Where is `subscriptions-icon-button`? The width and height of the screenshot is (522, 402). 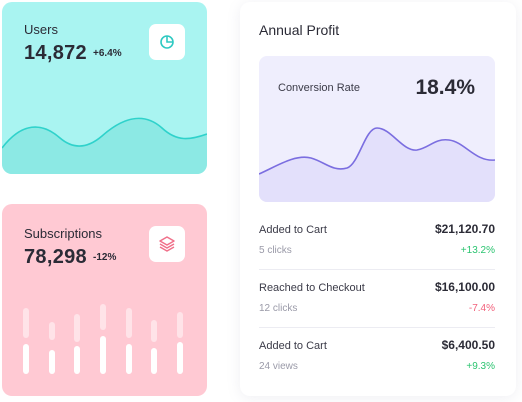
subscriptions-icon-button is located at coordinates (167, 244).